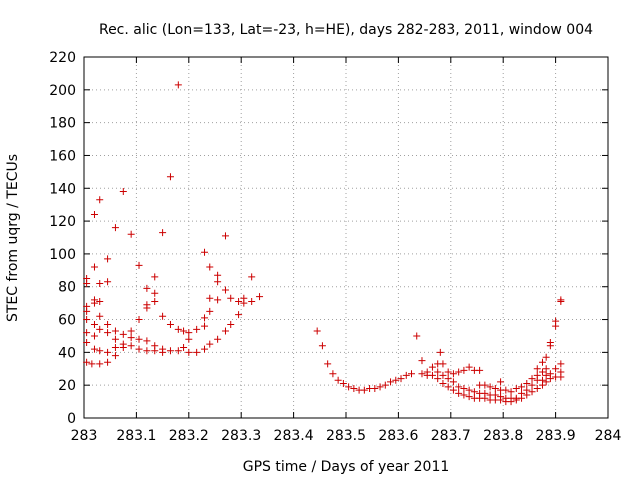 The image size is (640, 480). What do you see at coordinates (67, 288) in the screenshot?
I see `y-tick-label: 80` at bounding box center [67, 288].